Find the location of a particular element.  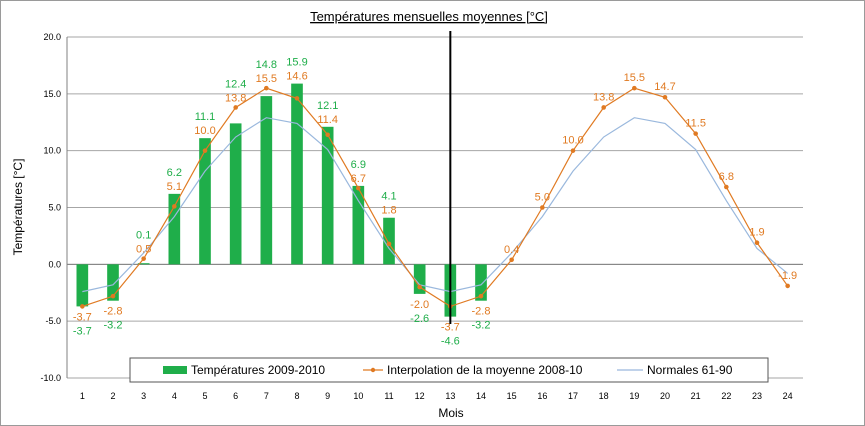

x-tick-label: 24 is located at coordinates (788, 396).